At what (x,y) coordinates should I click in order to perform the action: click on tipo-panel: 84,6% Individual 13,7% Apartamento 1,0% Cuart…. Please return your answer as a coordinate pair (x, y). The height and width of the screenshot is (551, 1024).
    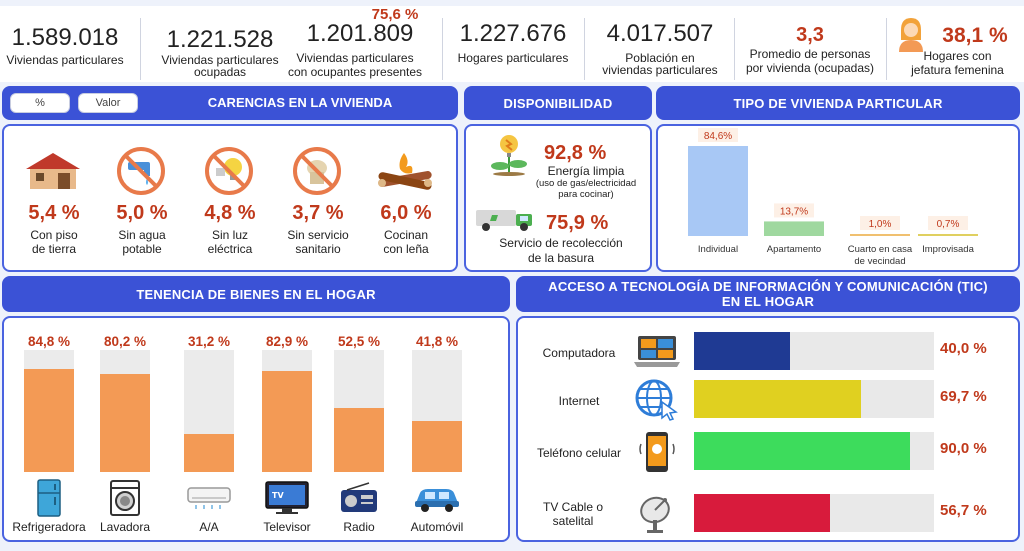
    Looking at the image, I should click on (838, 198).